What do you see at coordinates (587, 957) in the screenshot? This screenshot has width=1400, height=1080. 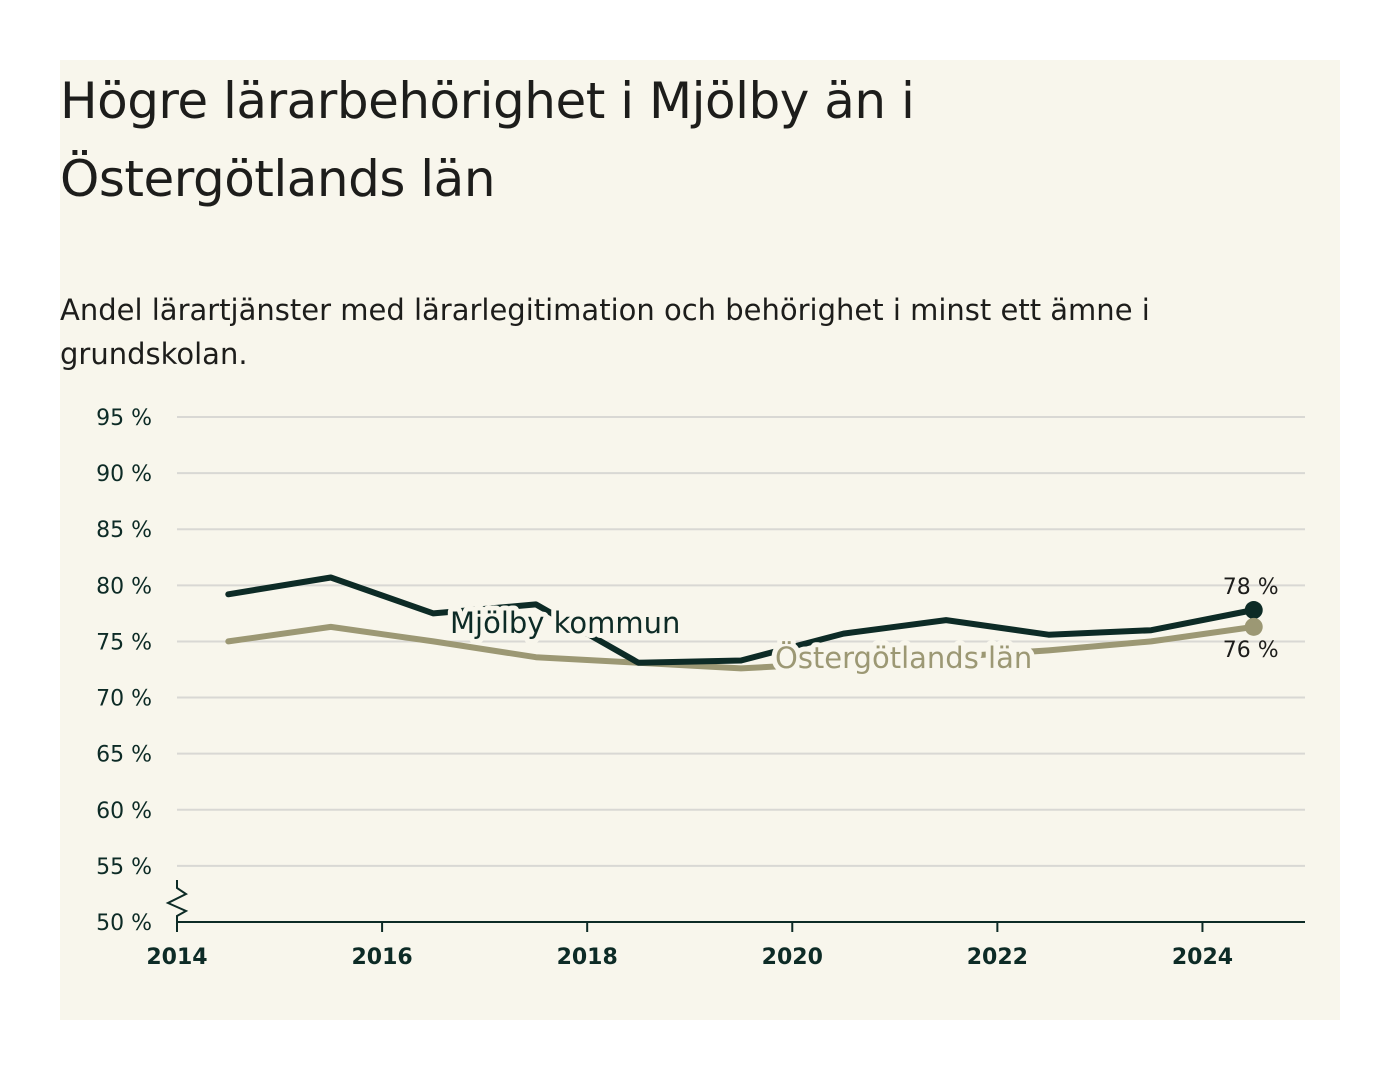 I see `x-tick-label: 2018` at bounding box center [587, 957].